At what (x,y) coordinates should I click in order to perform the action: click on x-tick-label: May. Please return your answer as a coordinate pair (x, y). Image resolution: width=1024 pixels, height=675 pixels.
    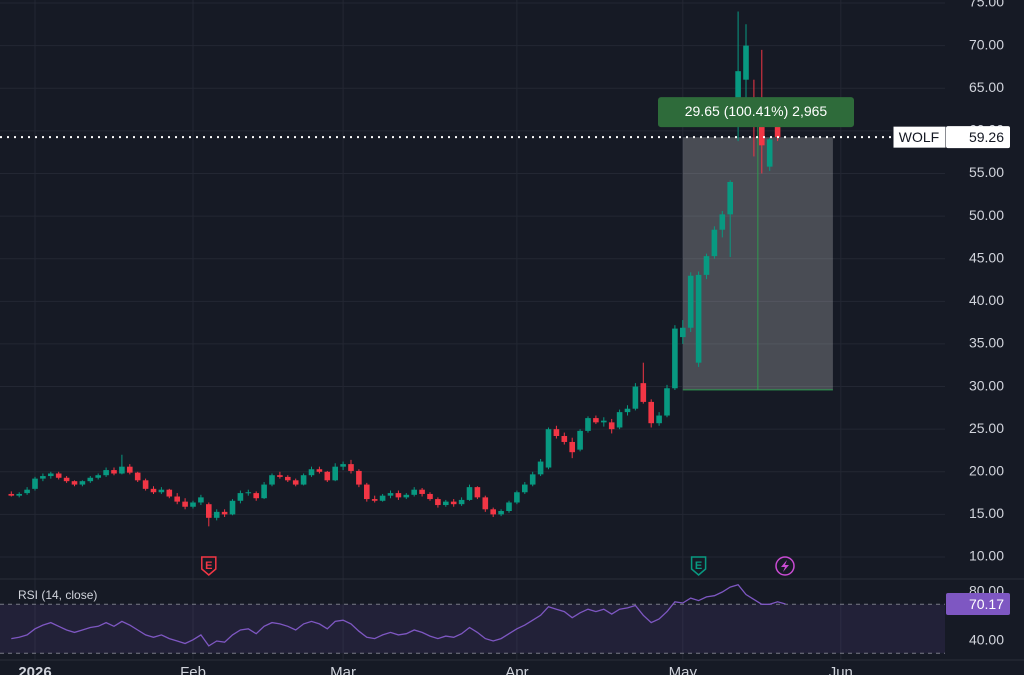
    Looking at the image, I should click on (683, 669).